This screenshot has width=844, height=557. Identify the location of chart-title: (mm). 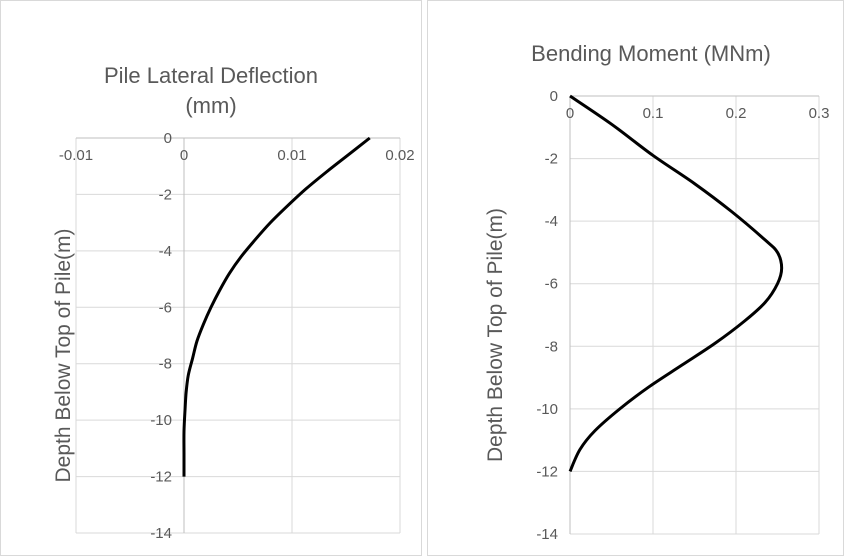
(210, 105).